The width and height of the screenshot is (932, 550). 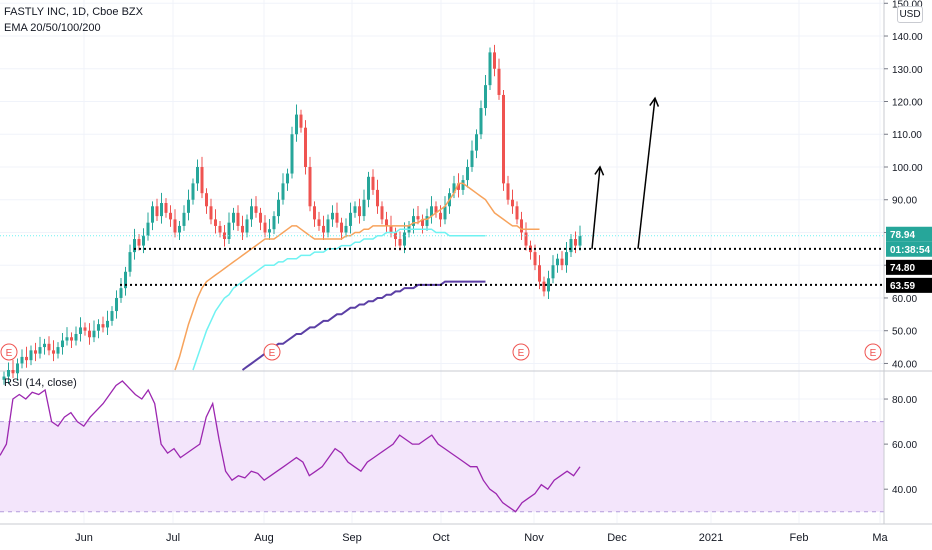 I want to click on earnings-marker-label: E, so click(x=873, y=353).